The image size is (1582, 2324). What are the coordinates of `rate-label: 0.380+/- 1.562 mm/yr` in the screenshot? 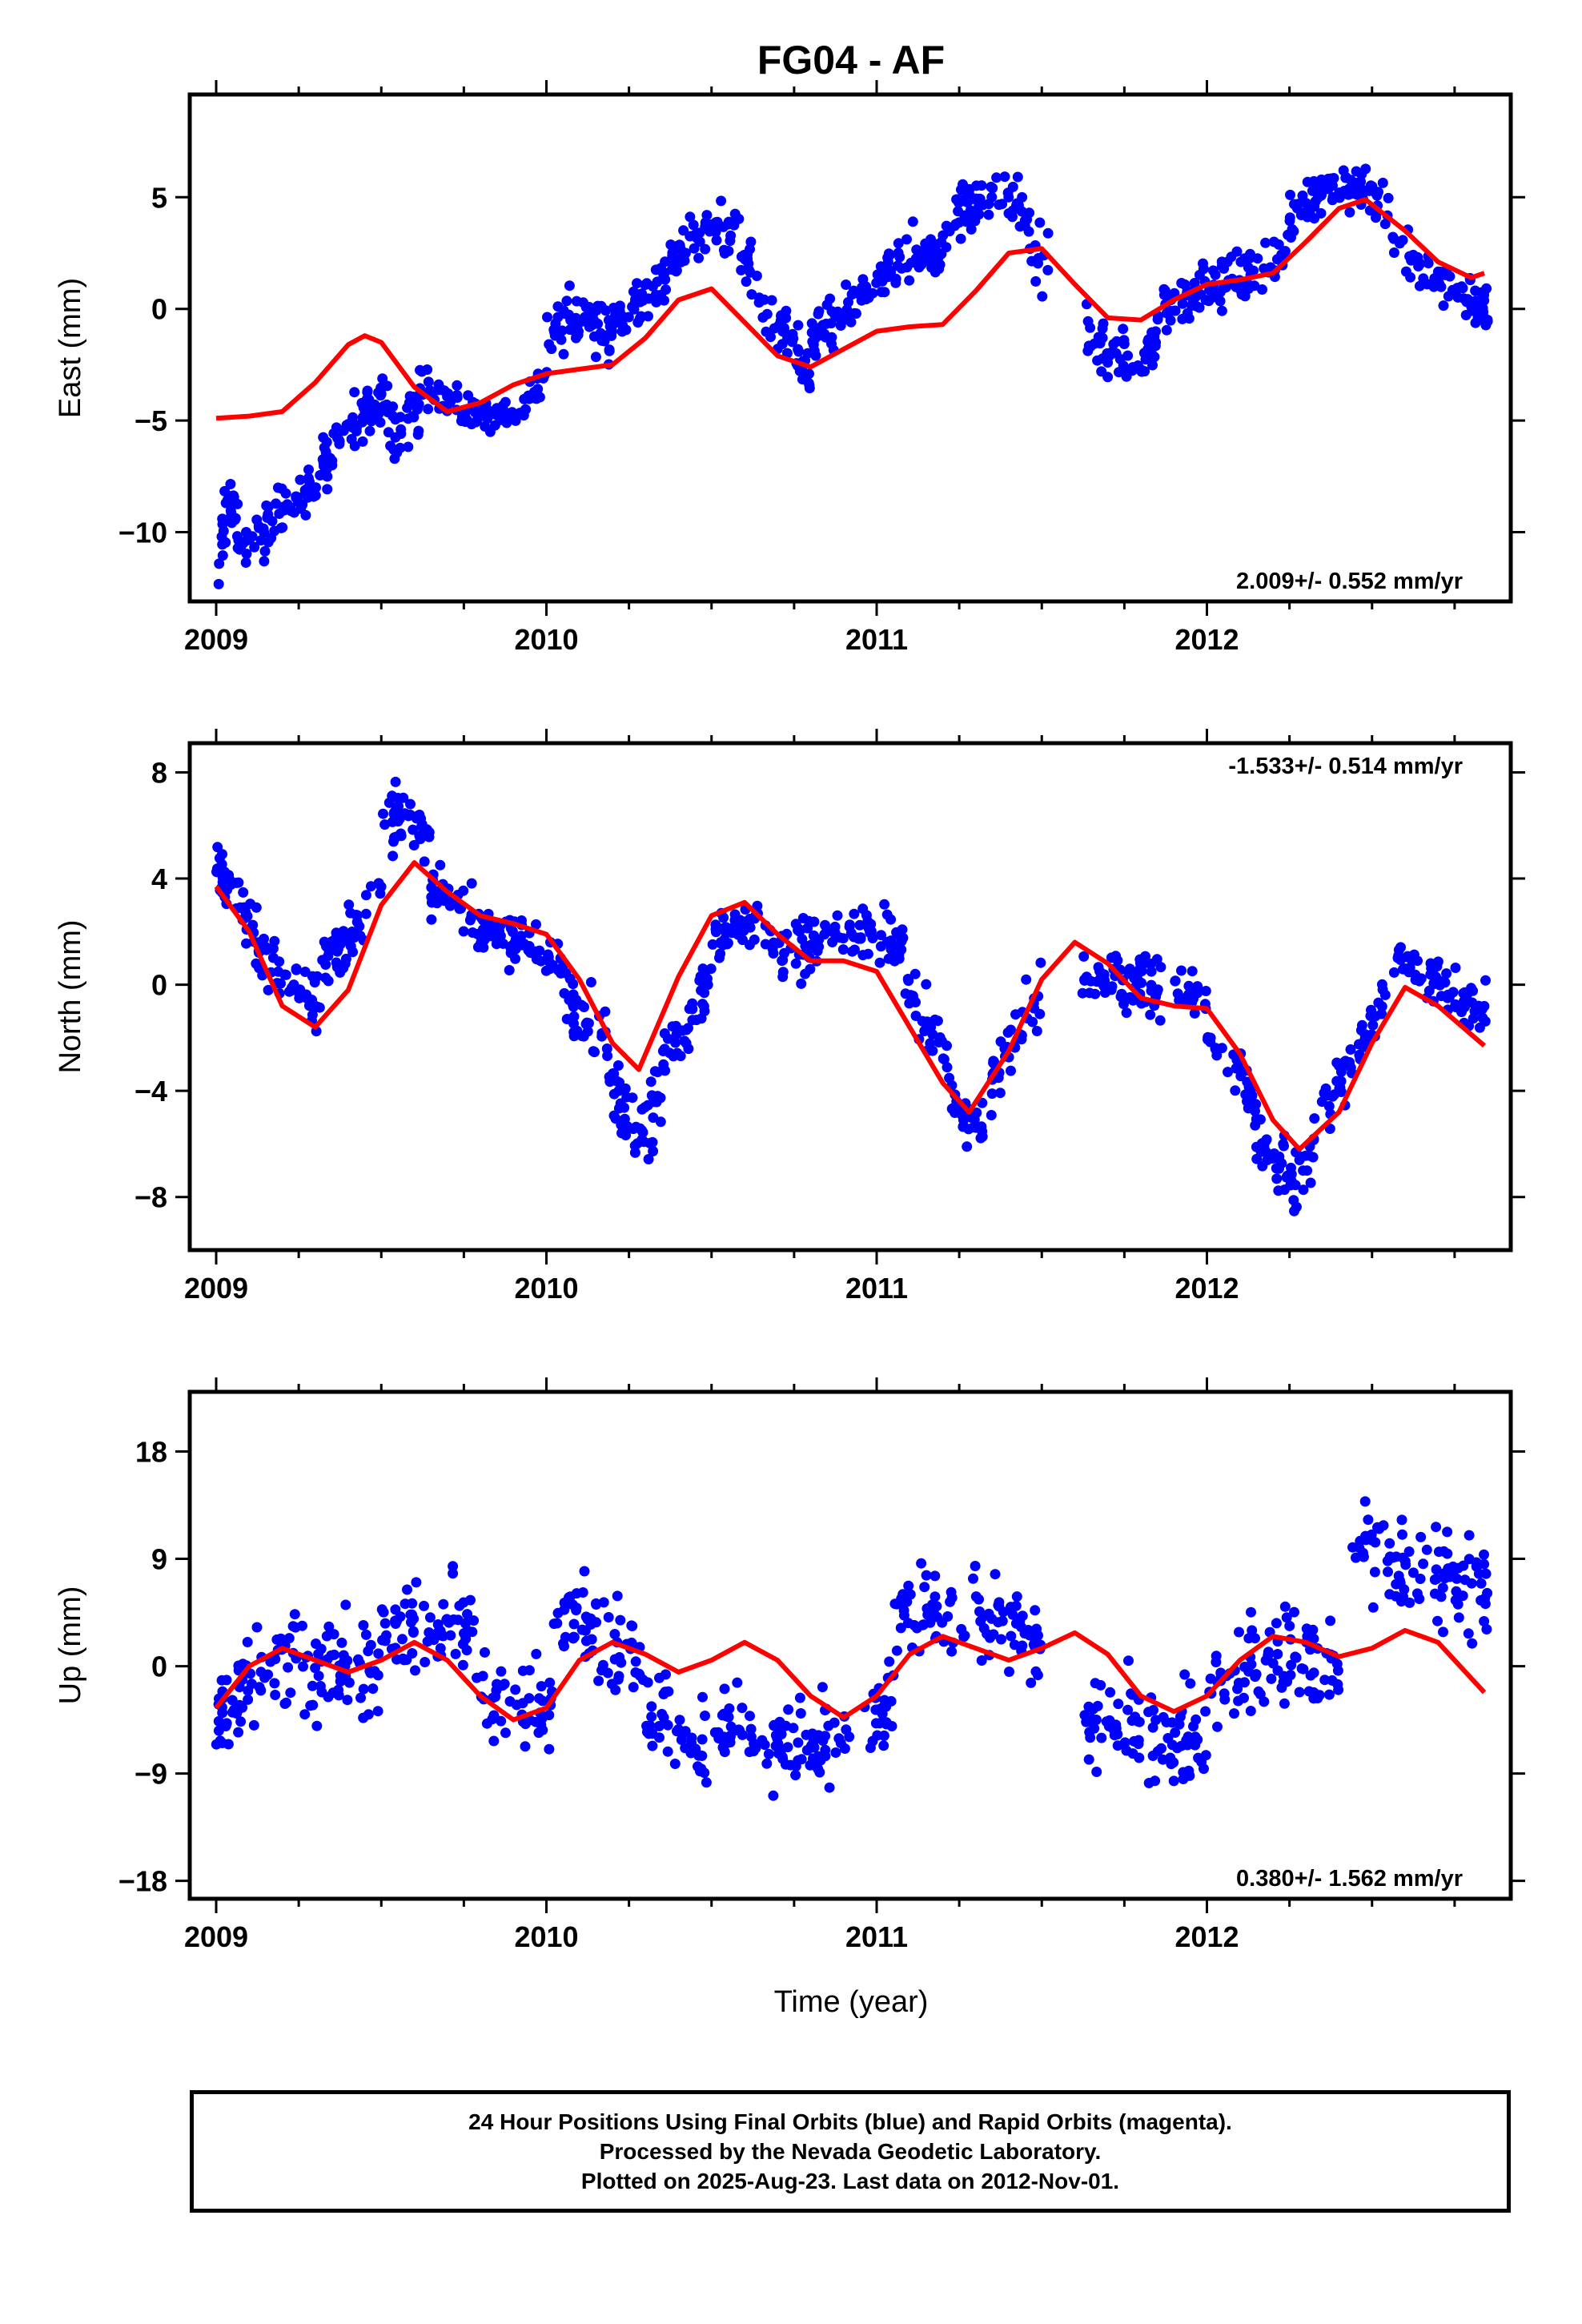 It's located at (1350, 1879).